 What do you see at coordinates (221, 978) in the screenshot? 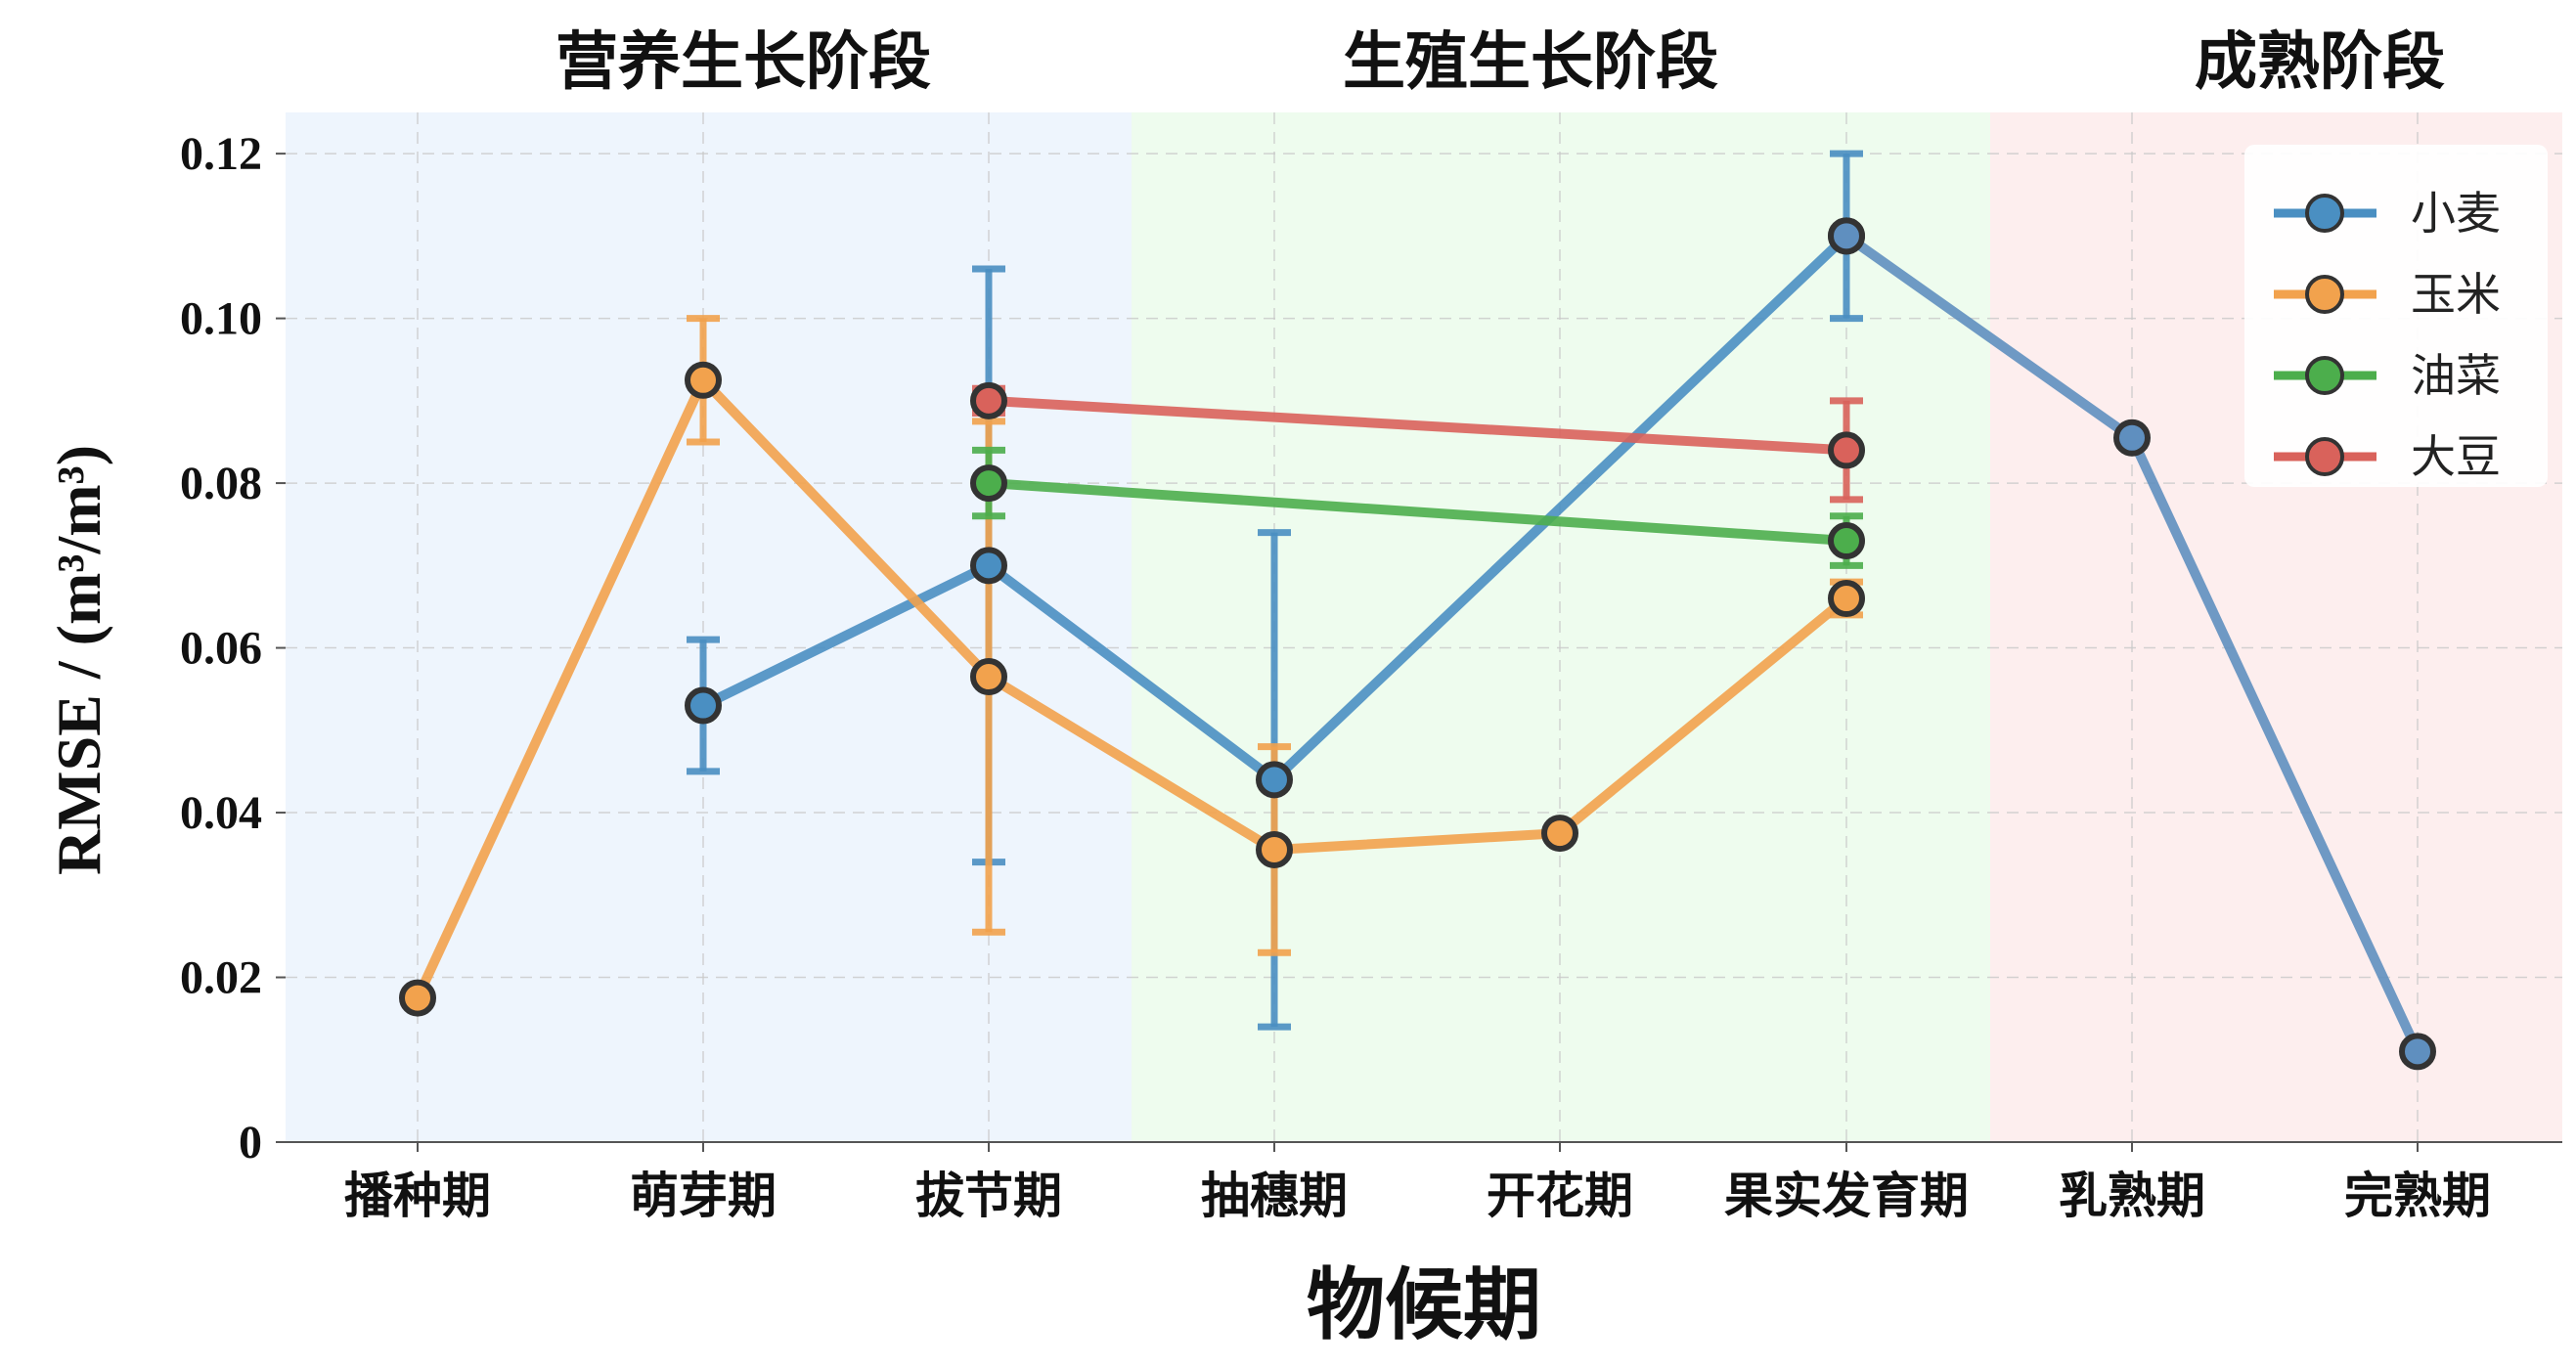
I see `y-tick-label: 0.02` at bounding box center [221, 978].